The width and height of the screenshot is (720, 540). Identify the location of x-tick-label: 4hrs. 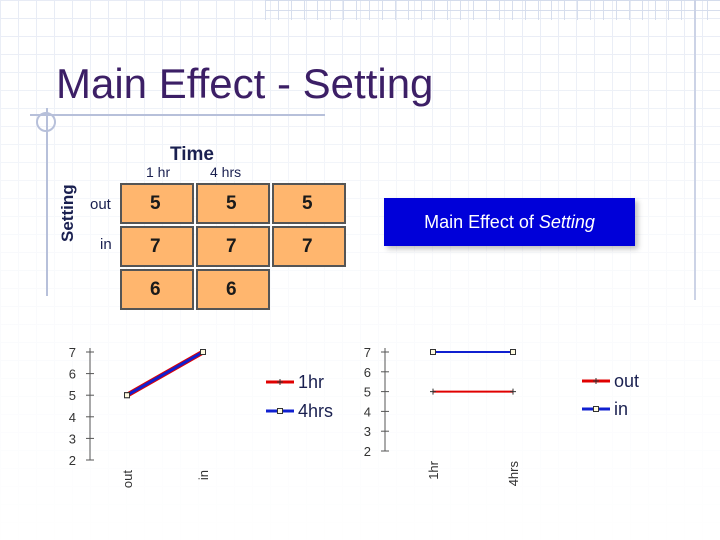
(513, 474).